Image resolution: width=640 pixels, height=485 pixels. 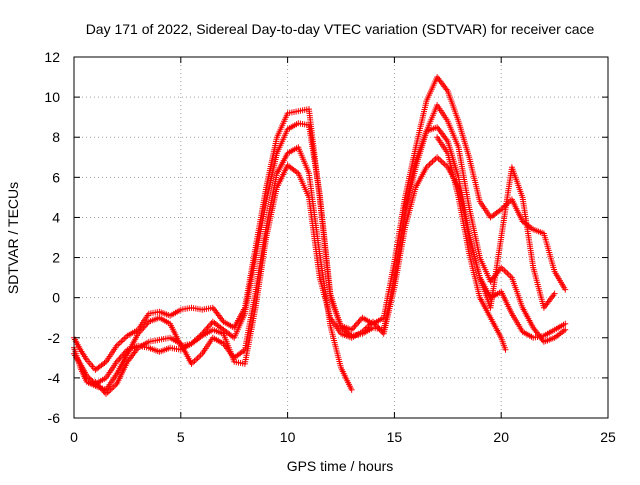 I want to click on x-tick-label: 0, so click(x=74, y=437).